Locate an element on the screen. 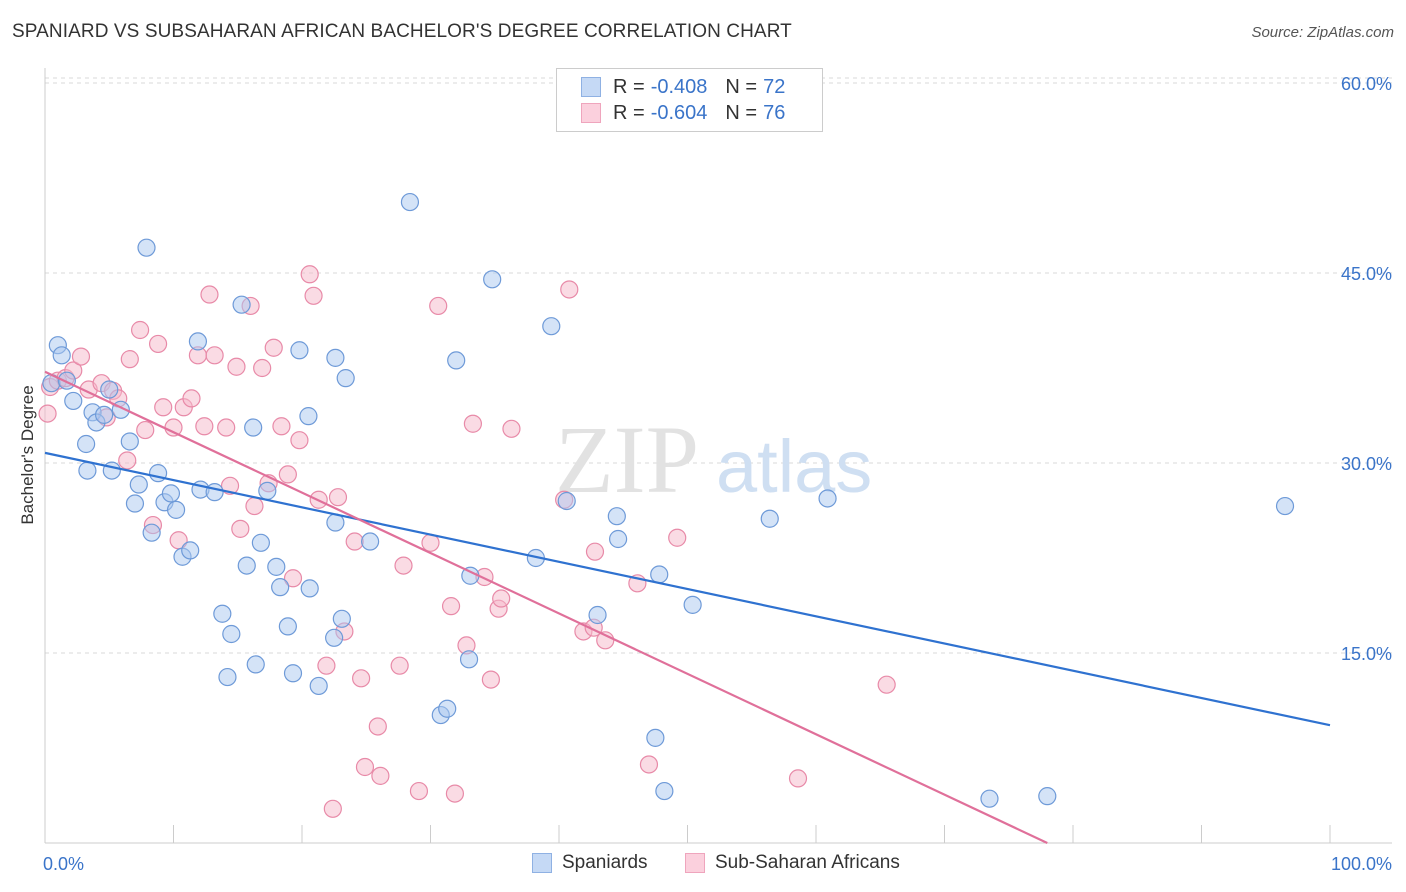 This screenshot has width=1406, height=892. legend-swatch-pink is located at coordinates (591, 113).